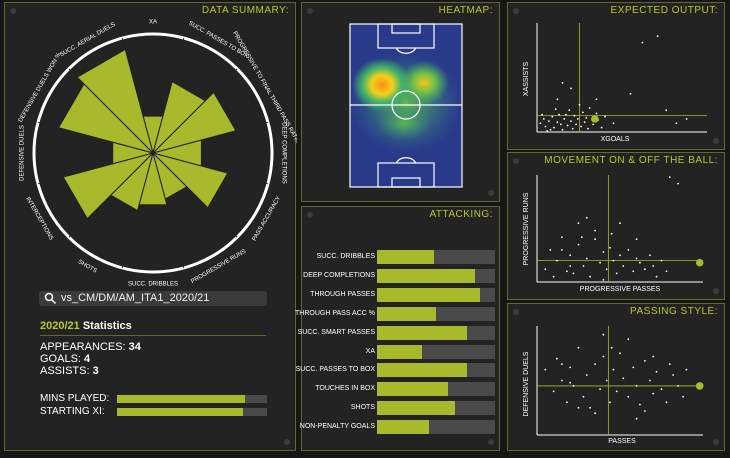 This screenshot has height=458, width=730. What do you see at coordinates (339, 275) in the screenshot?
I see `attacking-bar-label: DEEP COMPLETIONS` at bounding box center [339, 275].